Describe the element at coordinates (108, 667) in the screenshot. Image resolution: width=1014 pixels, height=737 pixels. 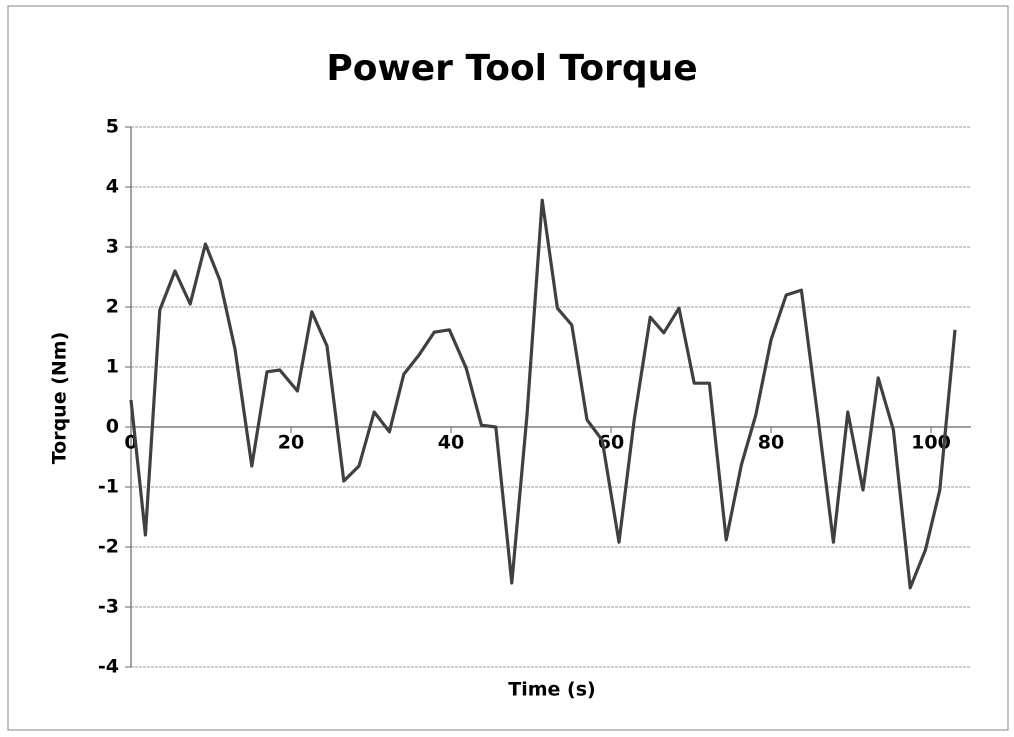
I see `y-tick-label: -4` at that location.